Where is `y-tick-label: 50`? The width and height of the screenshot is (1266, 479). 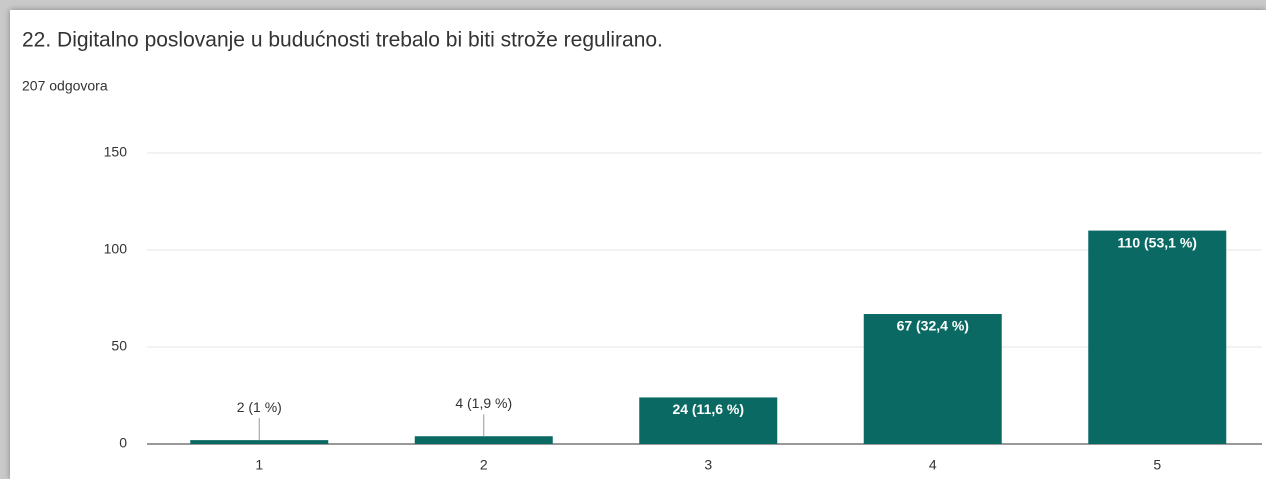 y-tick-label: 50 is located at coordinates (119, 346).